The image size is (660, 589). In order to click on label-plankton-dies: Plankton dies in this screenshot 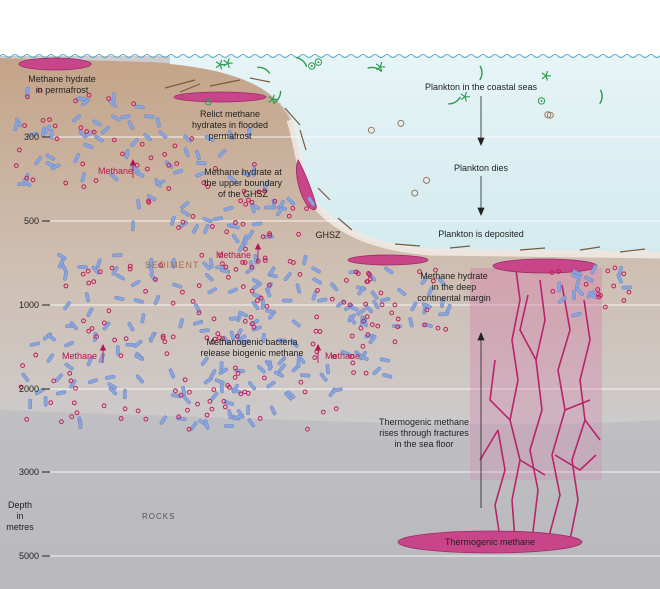, I will do `click(481, 168)`.